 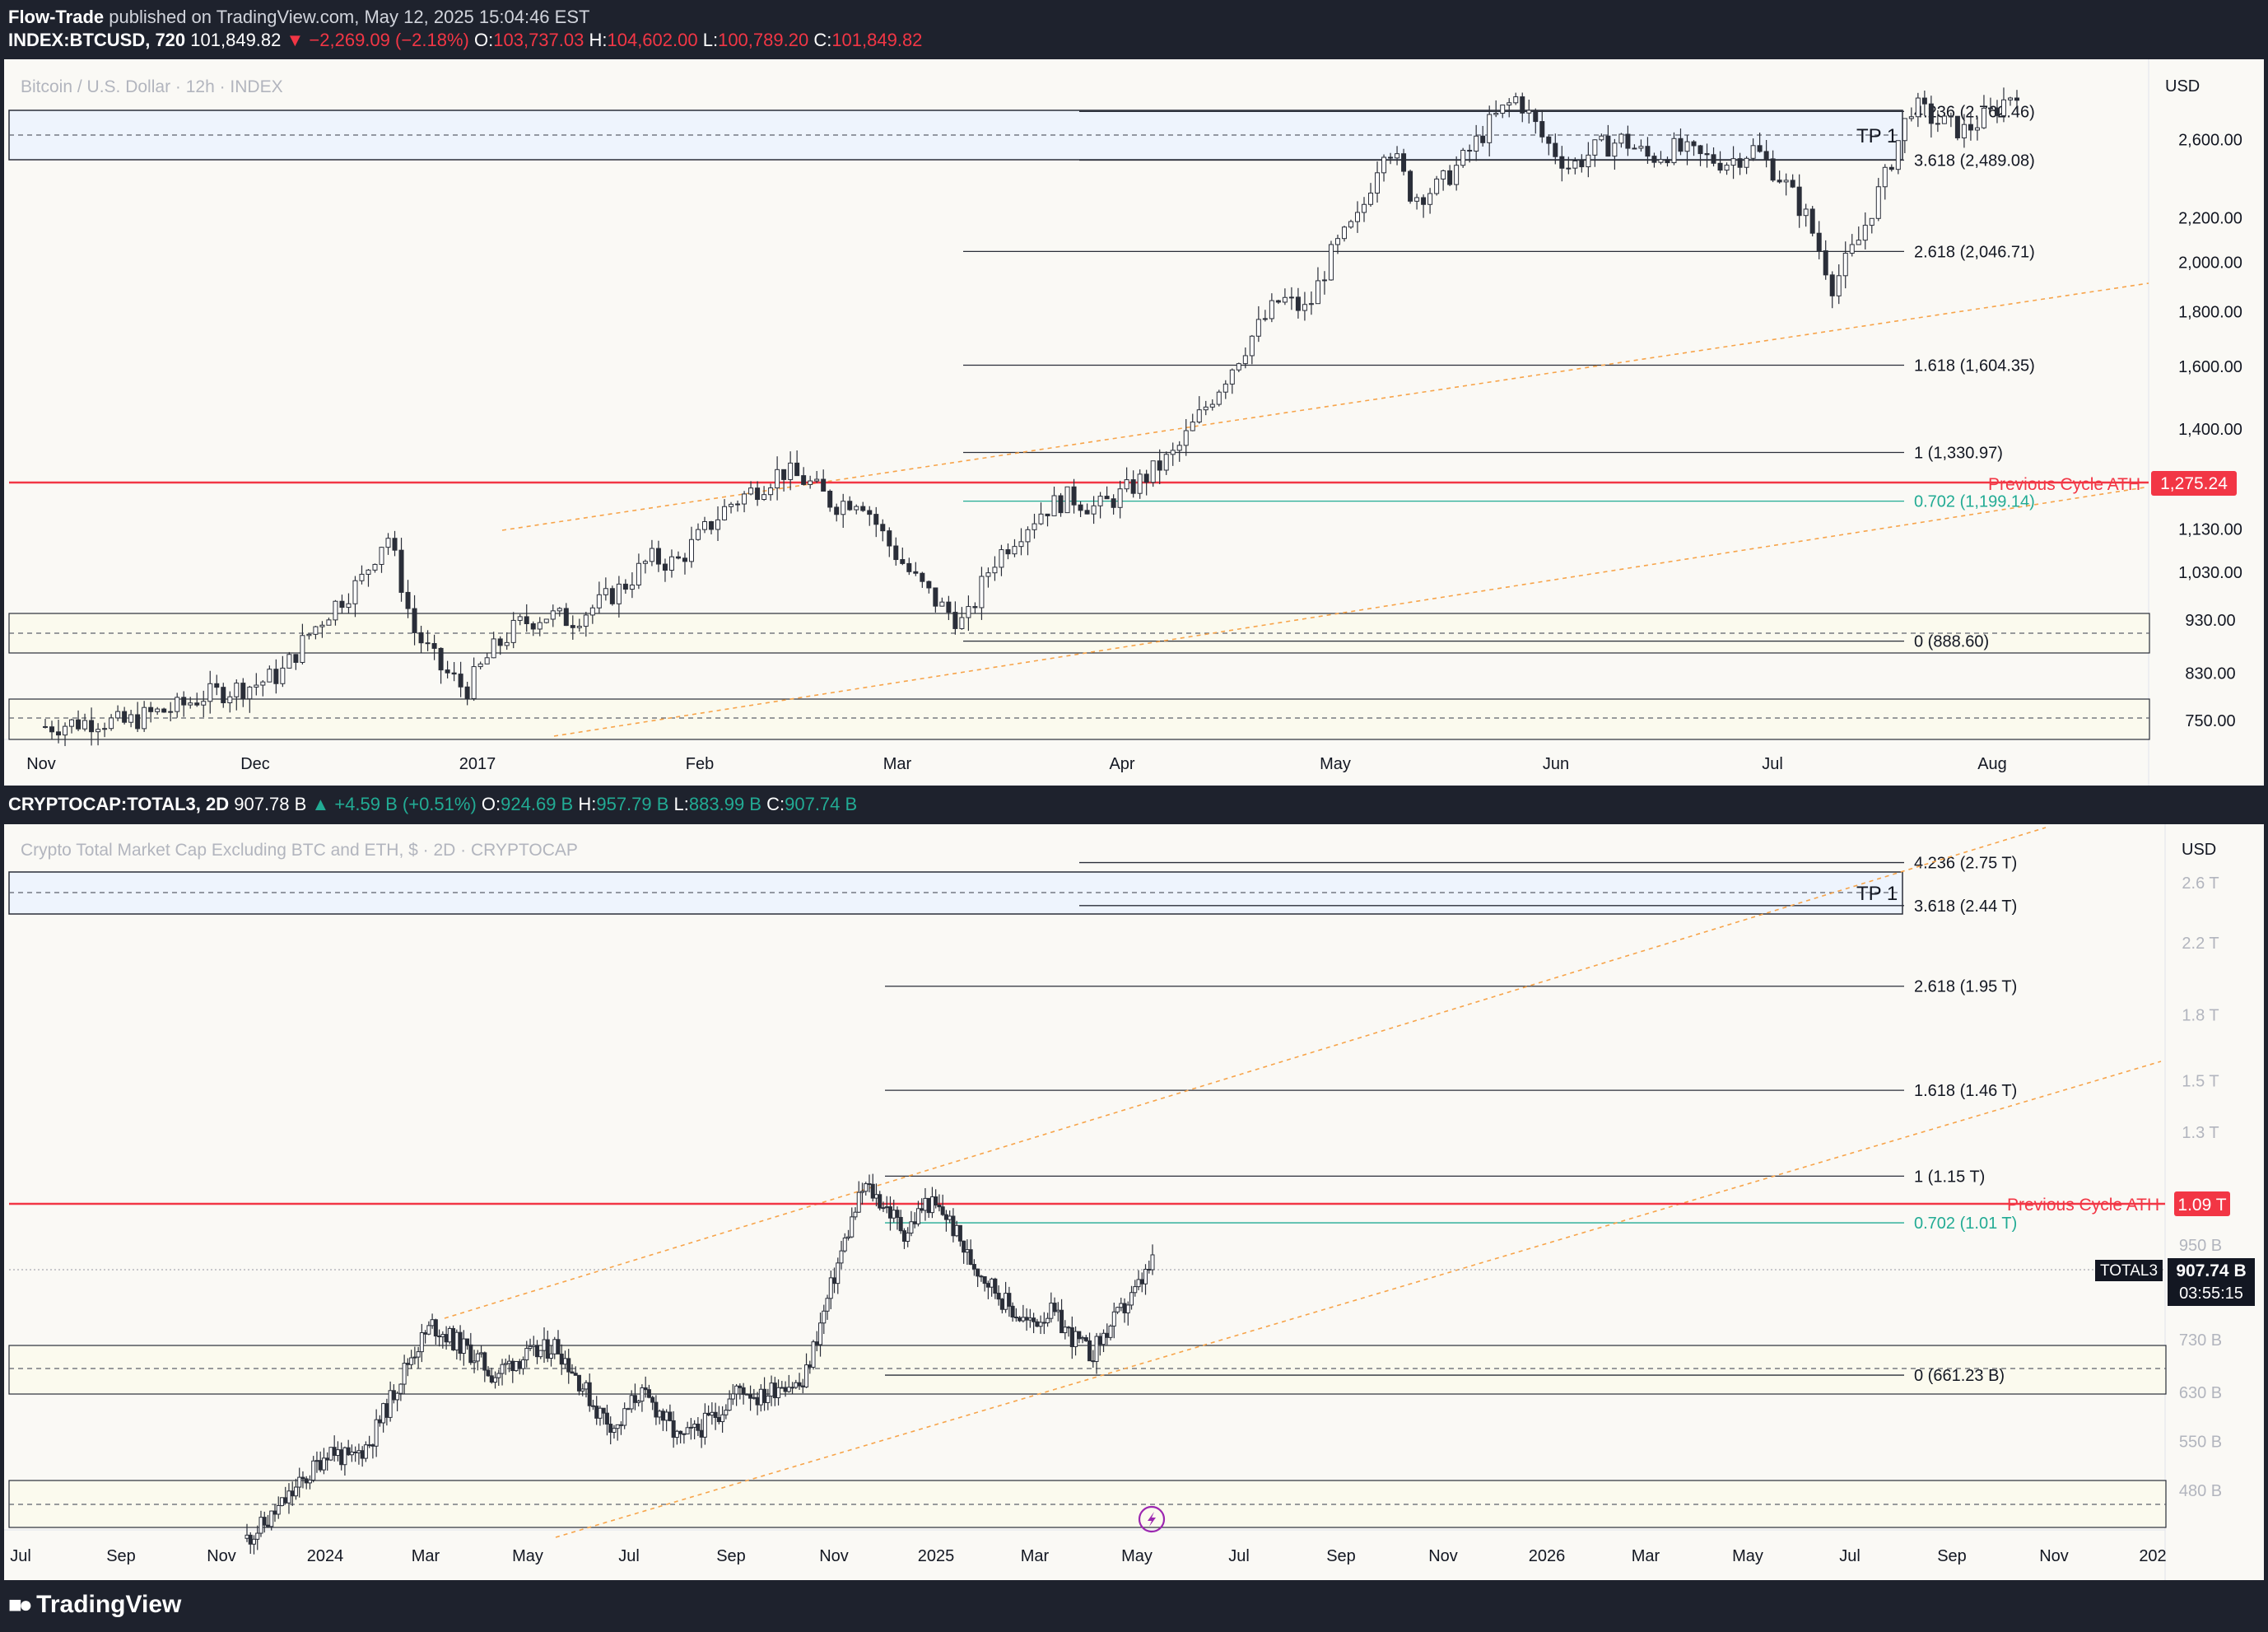 I want to click on previous-ath-label-1: Previous Cycle ATH, so click(x=2064, y=484).